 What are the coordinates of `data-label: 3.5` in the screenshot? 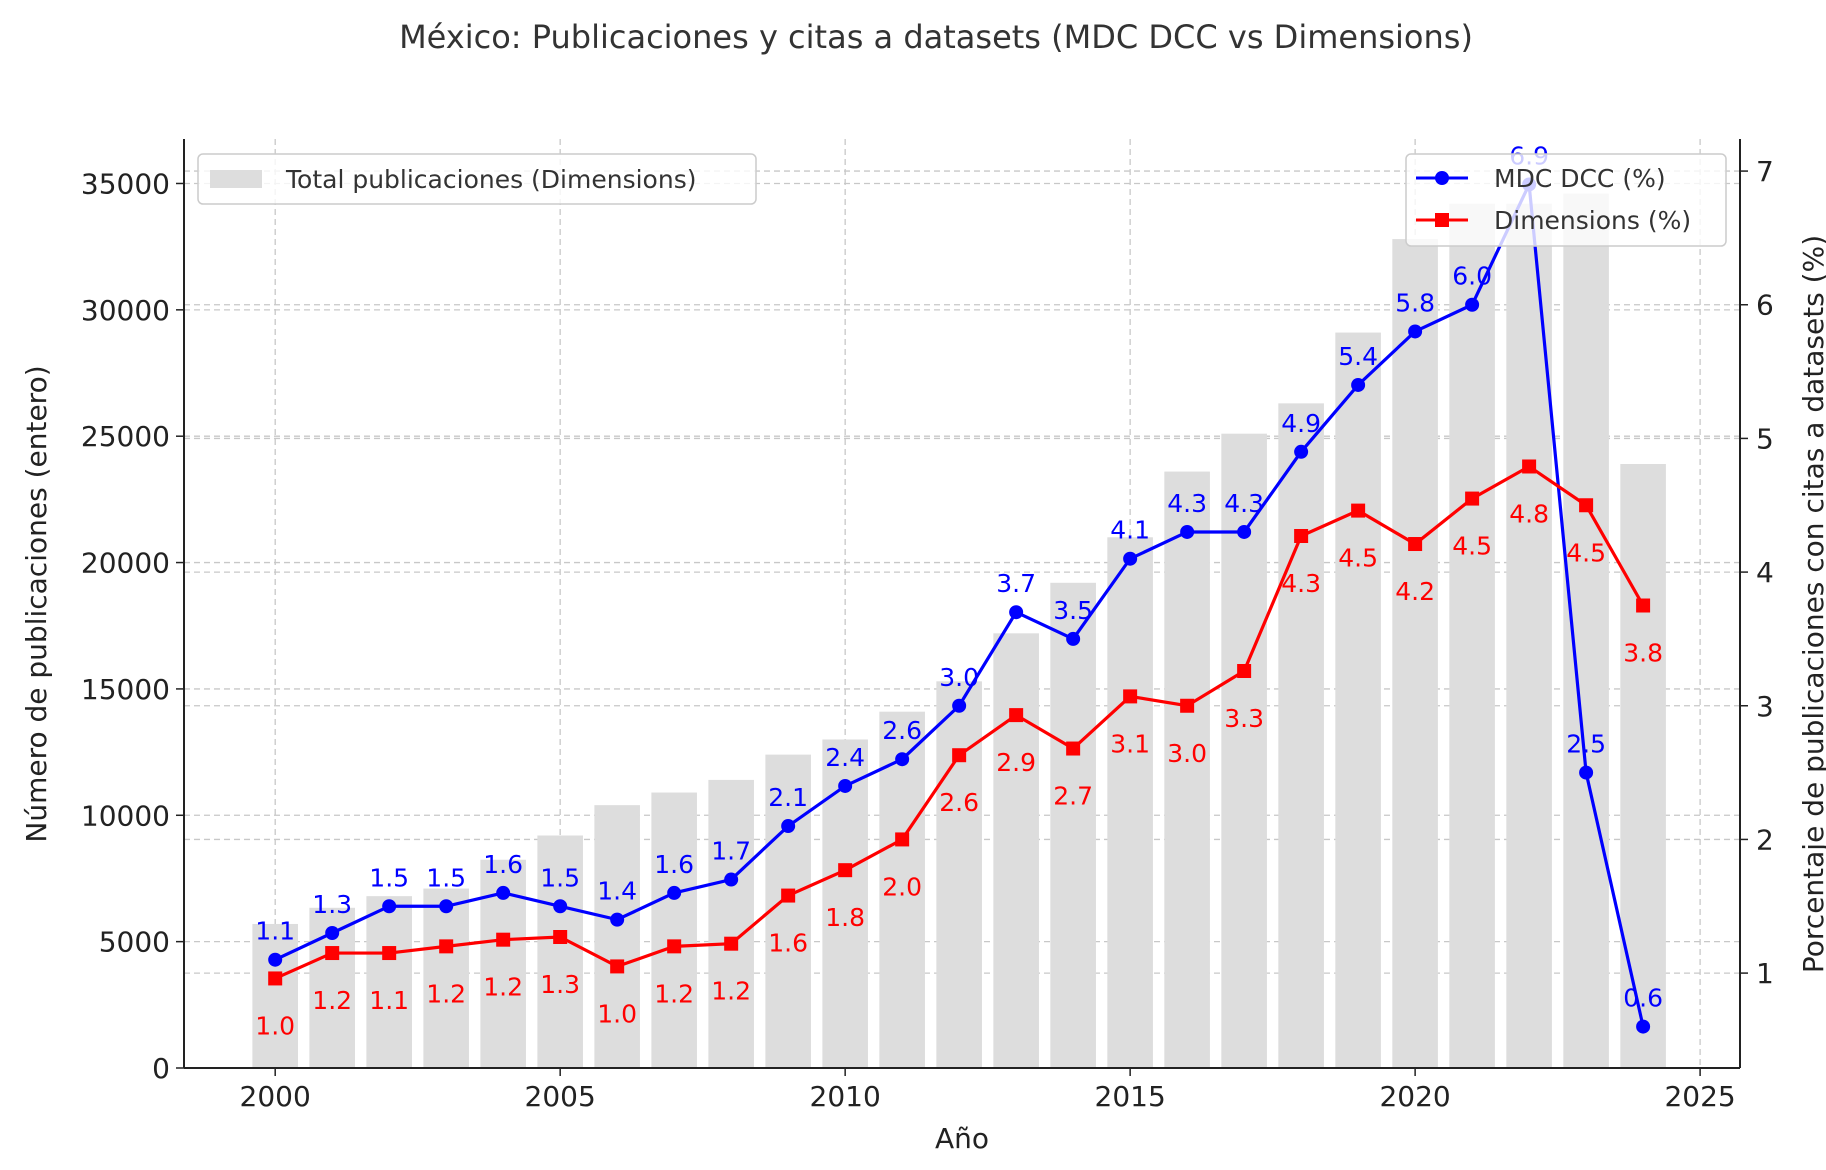 It's located at (1073, 610).